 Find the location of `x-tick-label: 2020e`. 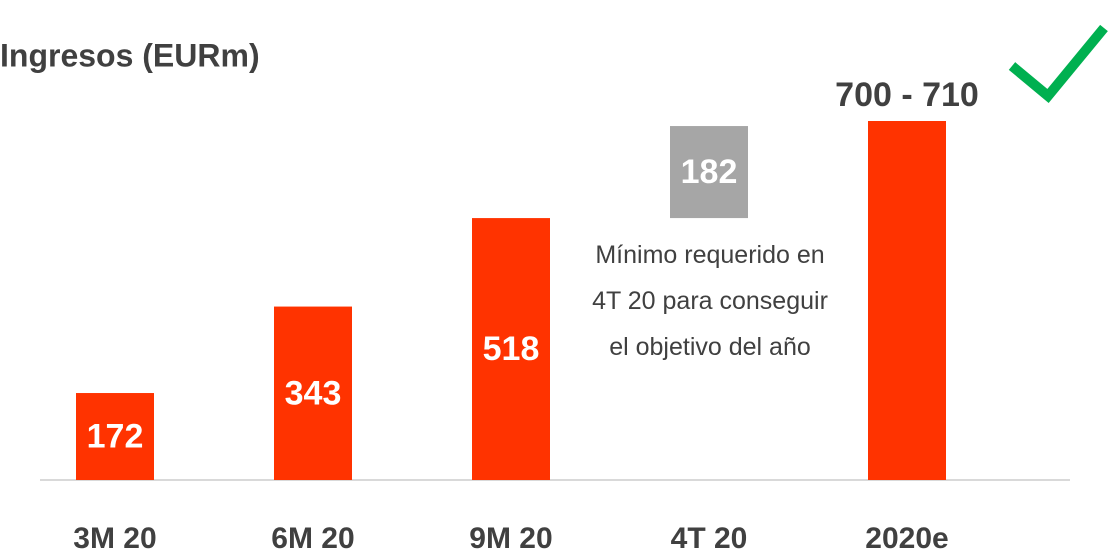

x-tick-label: 2020e is located at coordinates (906, 538).